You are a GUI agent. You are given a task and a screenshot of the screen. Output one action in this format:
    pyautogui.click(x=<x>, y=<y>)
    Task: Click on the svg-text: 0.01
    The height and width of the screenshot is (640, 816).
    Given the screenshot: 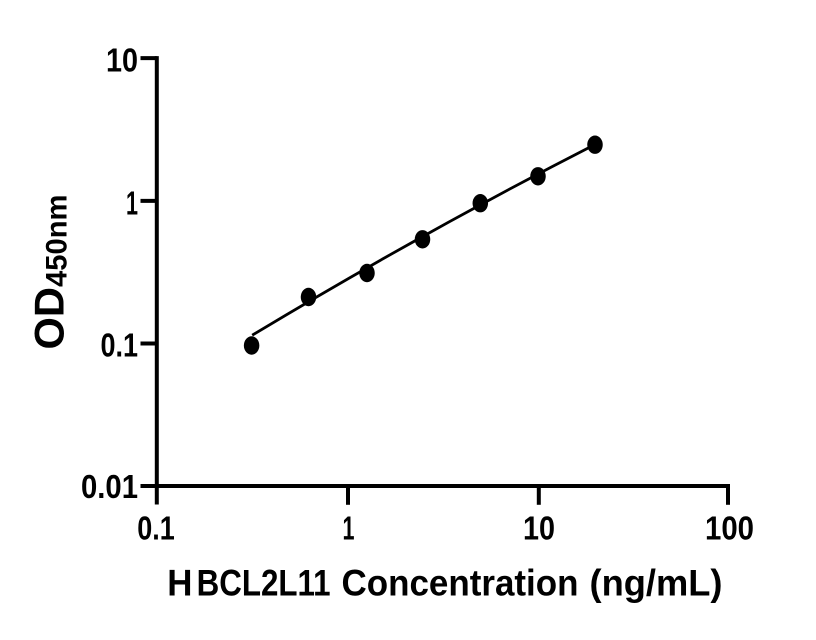 What is the action you would take?
    pyautogui.click(x=109, y=486)
    